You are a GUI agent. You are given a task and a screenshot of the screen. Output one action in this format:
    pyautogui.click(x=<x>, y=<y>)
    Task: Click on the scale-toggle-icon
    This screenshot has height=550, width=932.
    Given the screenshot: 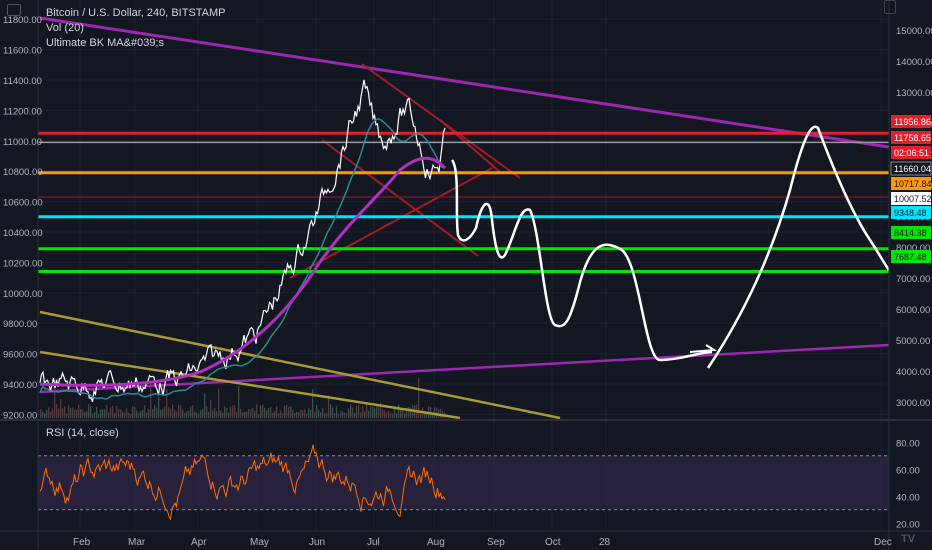 What is the action you would take?
    pyautogui.click(x=890, y=7)
    